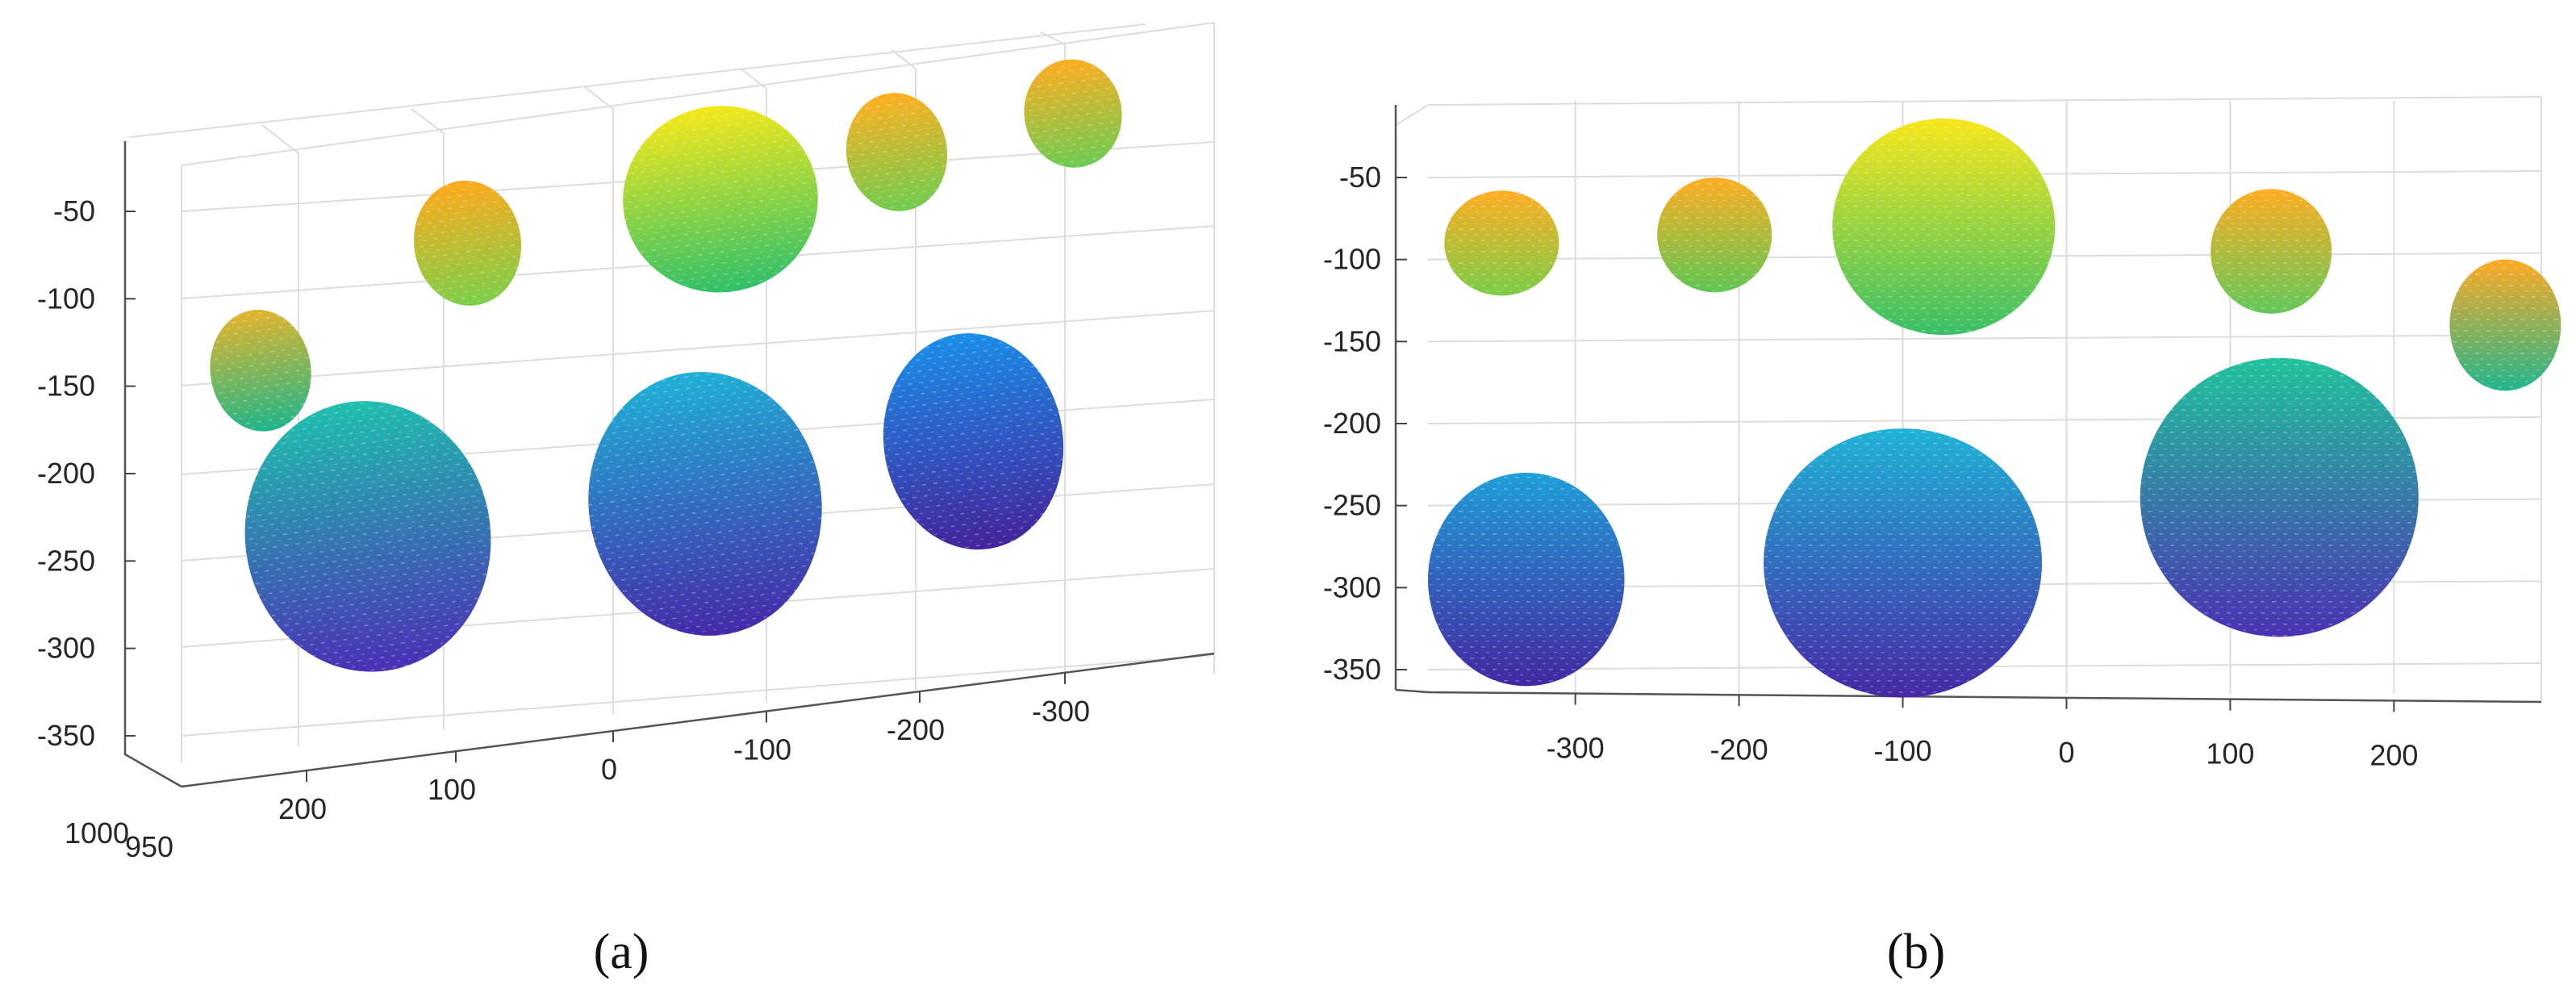 The width and height of the screenshot is (2576, 998). What do you see at coordinates (66, 735) in the screenshot?
I see `panel-a-y-tick-label: -350` at bounding box center [66, 735].